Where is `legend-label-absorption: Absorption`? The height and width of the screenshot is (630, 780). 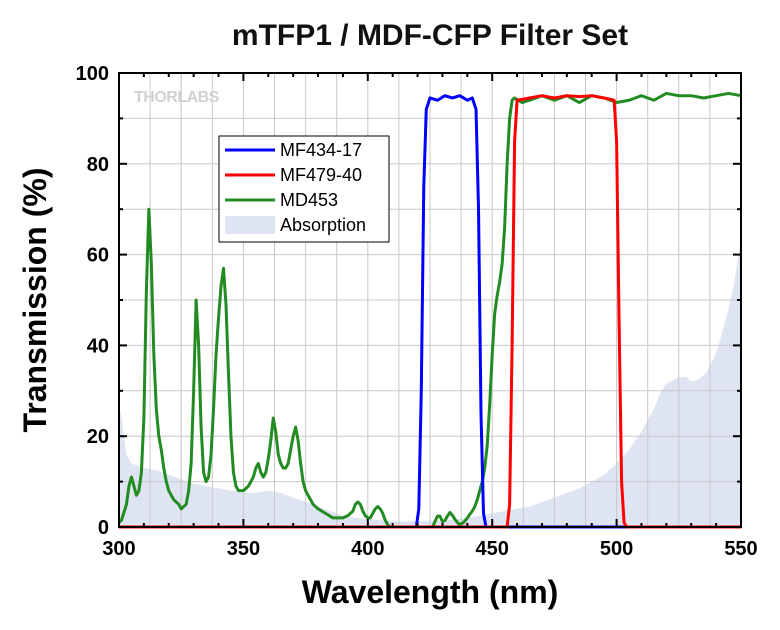
legend-label-absorption: Absorption is located at coordinates (323, 225).